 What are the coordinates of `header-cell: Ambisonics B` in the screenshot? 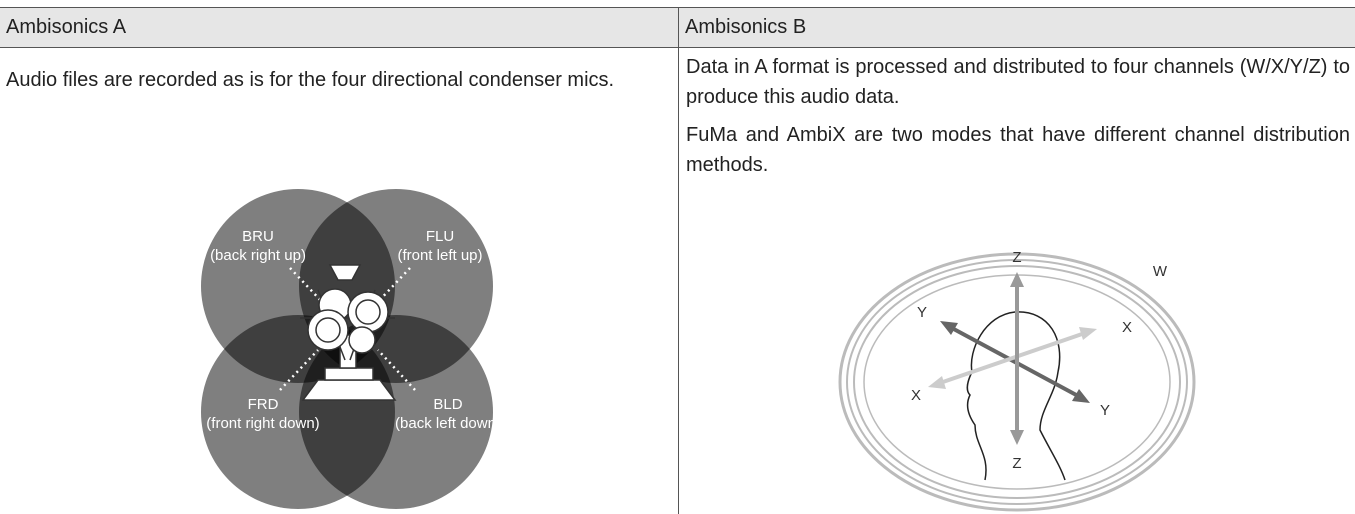 It's located at (1017, 27).